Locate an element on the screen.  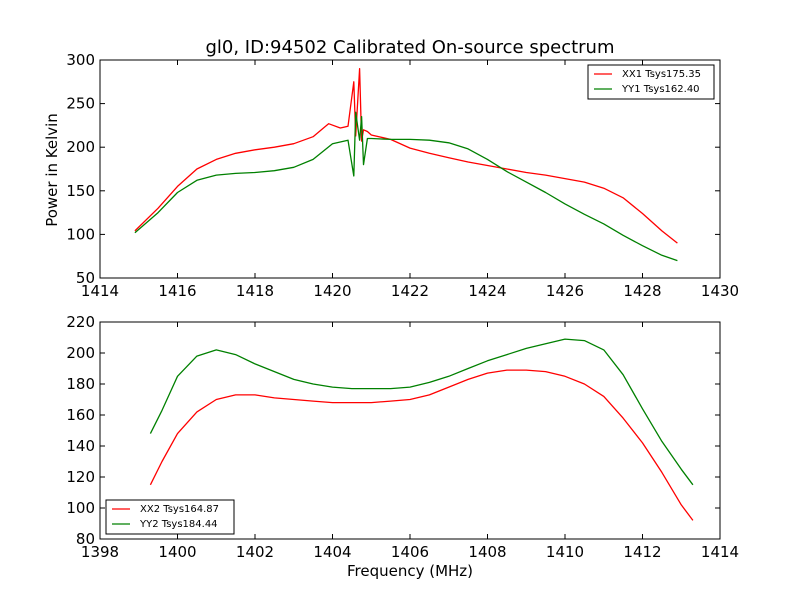
y-tick-label: 160 is located at coordinates (80, 415).